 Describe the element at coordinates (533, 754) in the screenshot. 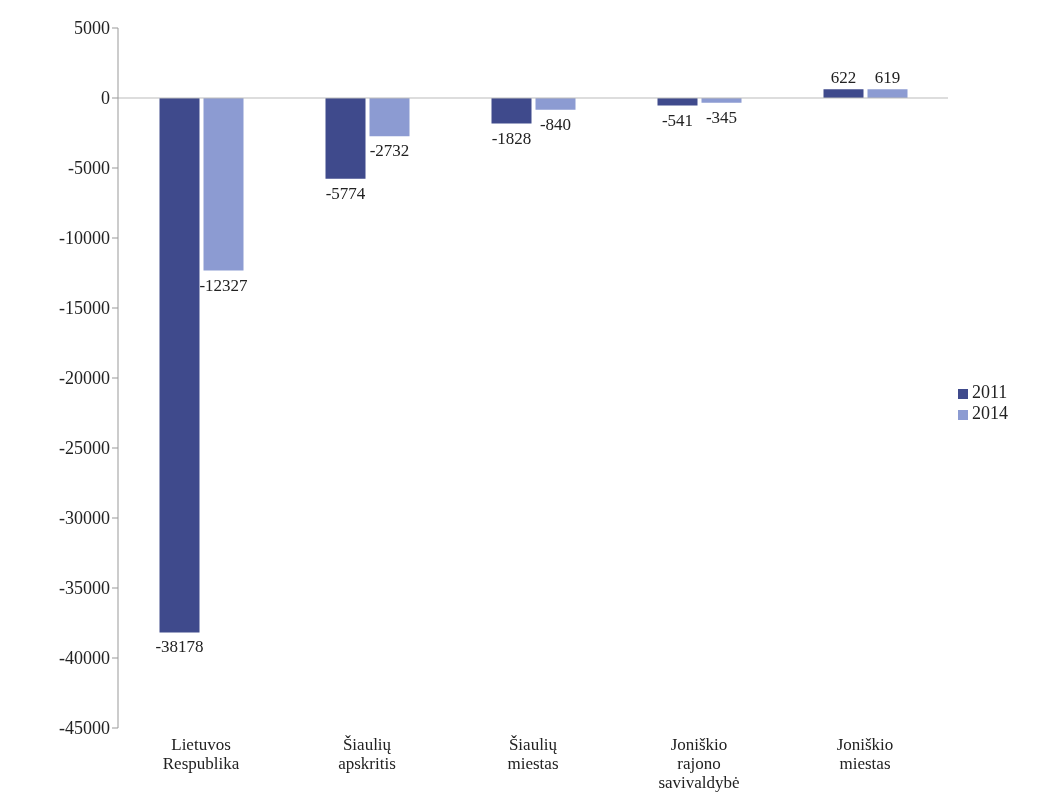

I see `x-tick-label: Šiaulių miestas` at that location.